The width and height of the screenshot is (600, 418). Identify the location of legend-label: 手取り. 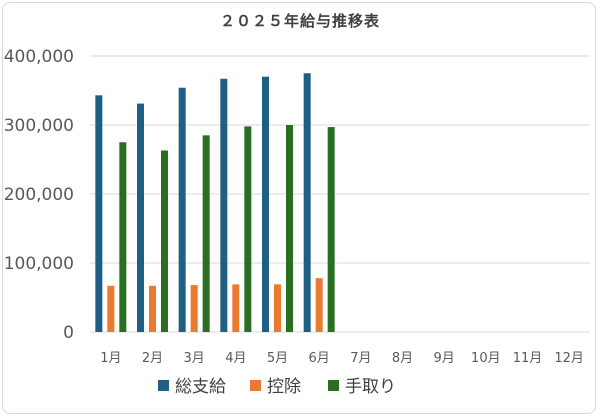
(370, 387).